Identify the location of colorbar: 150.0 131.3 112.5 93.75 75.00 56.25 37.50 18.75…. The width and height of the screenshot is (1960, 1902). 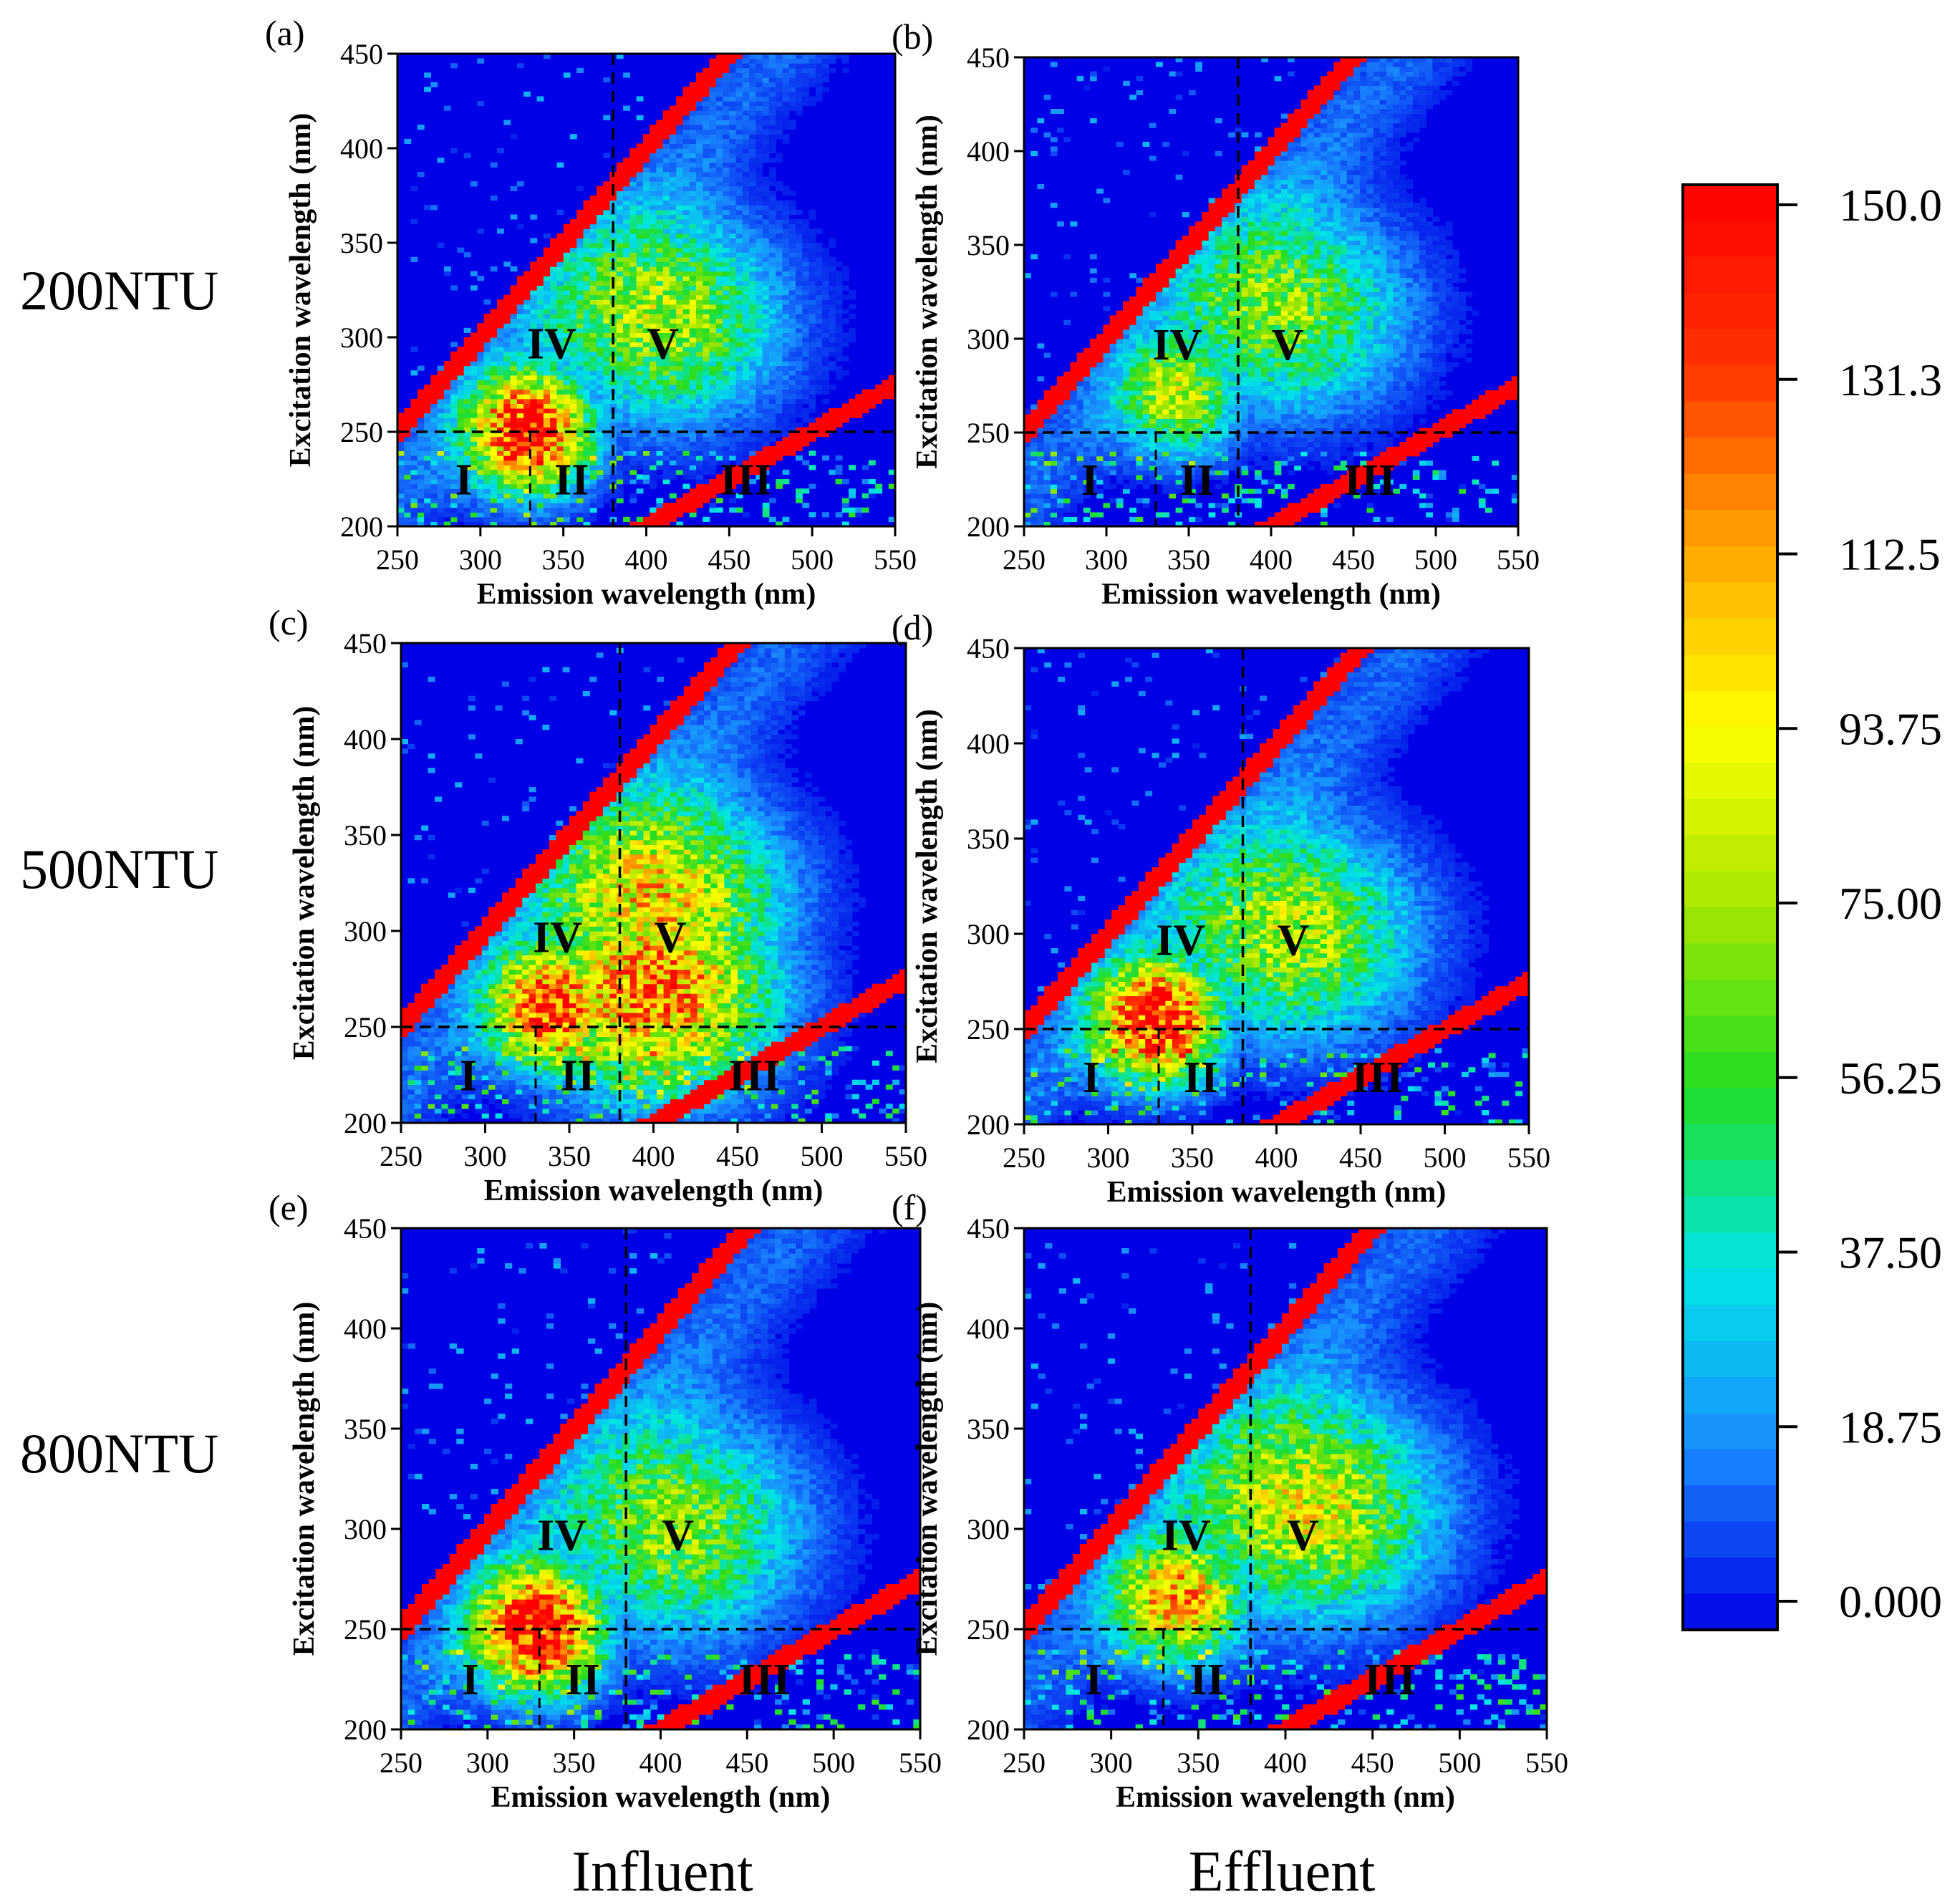
(1811, 906).